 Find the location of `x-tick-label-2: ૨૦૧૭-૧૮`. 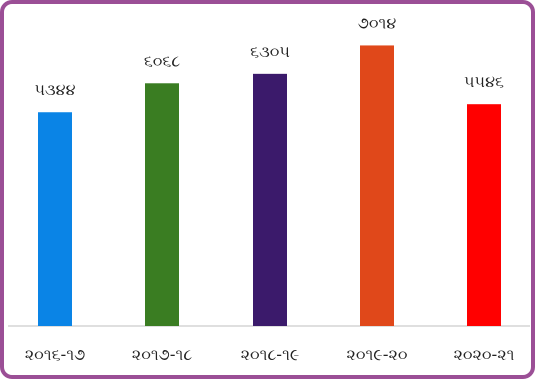

x-tick-label-2: ૨૦૧૭-૧૮ is located at coordinates (162, 354).